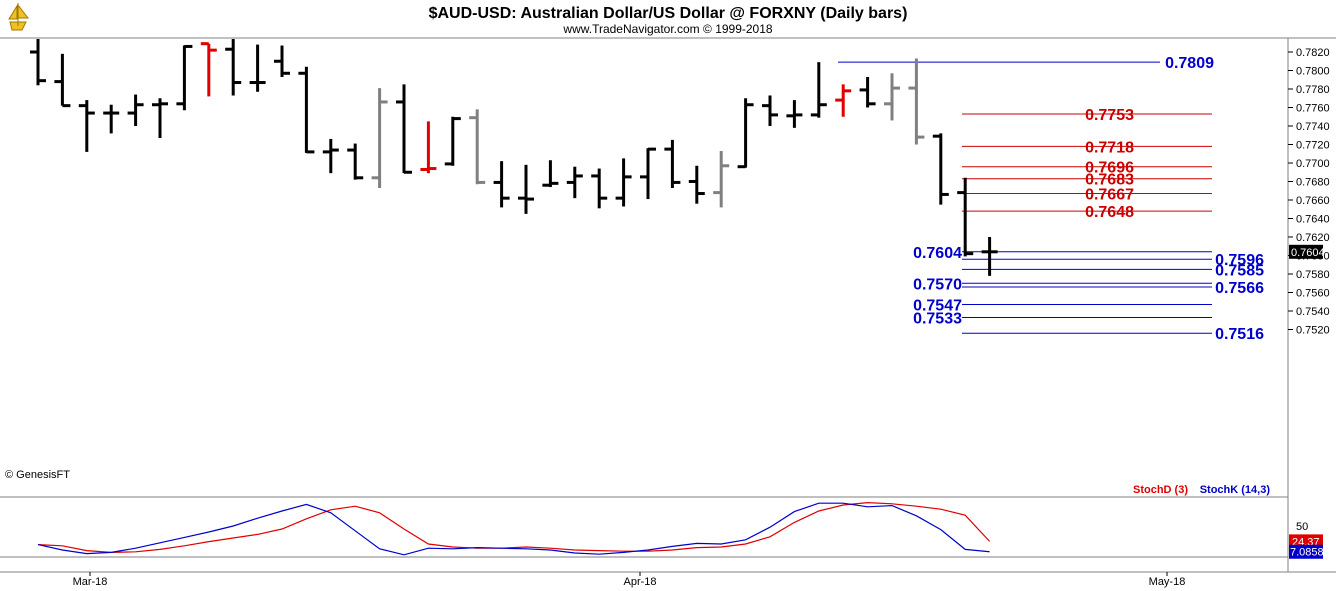 This screenshot has width=1336, height=591. I want to click on price-tick: 0.7720, so click(1309, 146).